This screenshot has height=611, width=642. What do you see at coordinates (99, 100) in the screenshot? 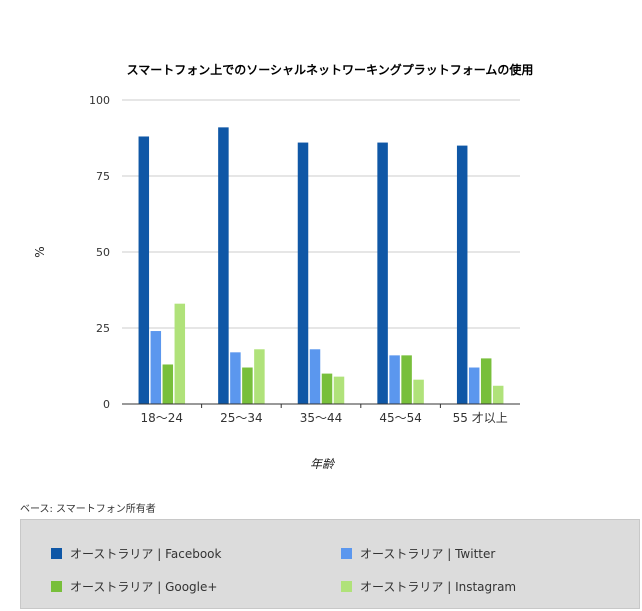
I see `y-tick-label: 100` at bounding box center [99, 100].